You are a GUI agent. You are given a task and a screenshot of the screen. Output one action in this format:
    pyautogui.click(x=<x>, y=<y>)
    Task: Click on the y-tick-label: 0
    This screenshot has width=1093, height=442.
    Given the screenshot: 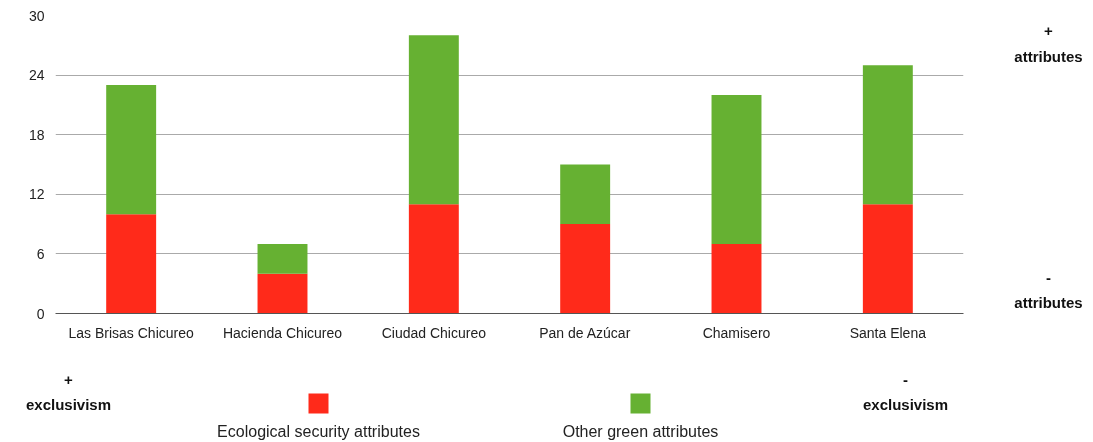 What is the action you would take?
    pyautogui.click(x=40, y=313)
    